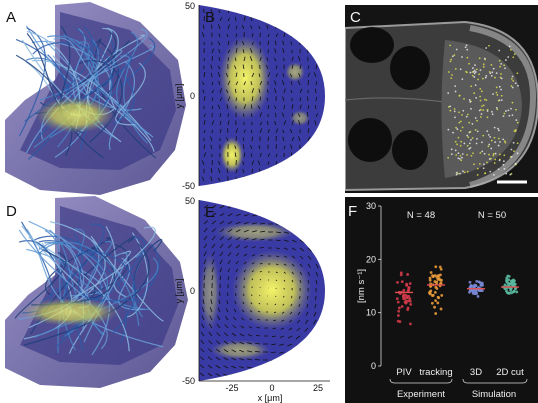 The width and height of the screenshot is (538, 403). What do you see at coordinates (435, 372) in the screenshot?
I see `category-label: tracking` at bounding box center [435, 372].